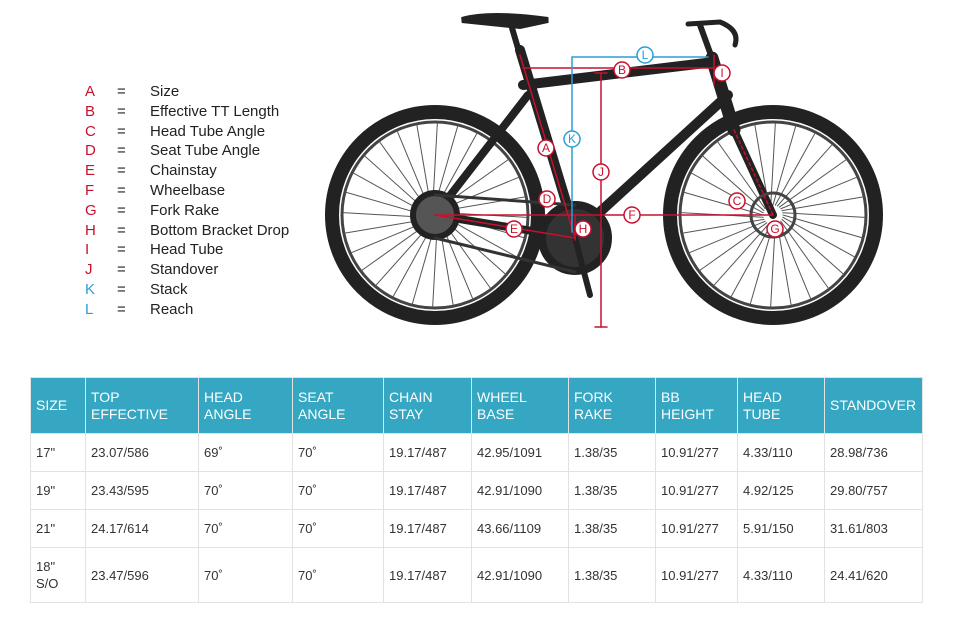 This screenshot has height=622, width=958. Describe the element at coordinates (612, 405) in the screenshot. I see `column-header: FORK RAKE` at that location.